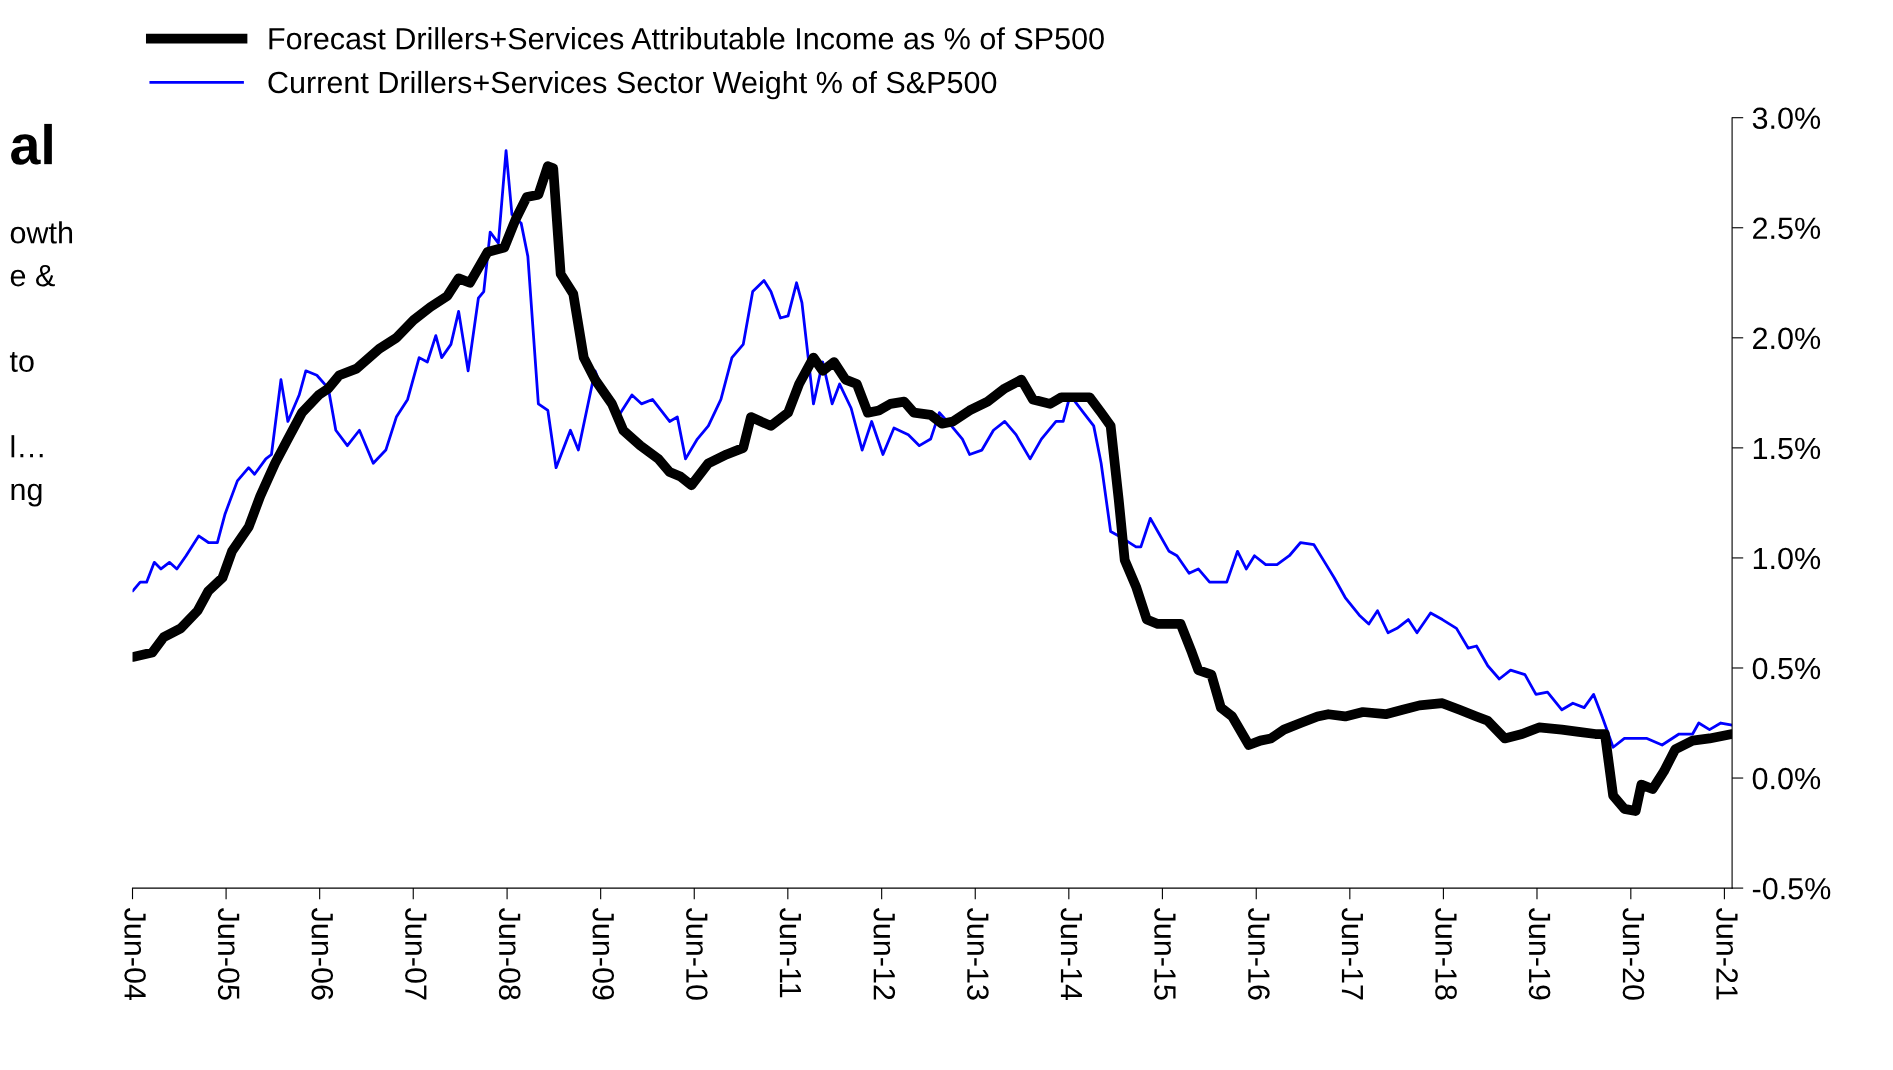  Describe the element at coordinates (228, 954) in the screenshot. I see `x-tick-label: Jun-05` at that location.